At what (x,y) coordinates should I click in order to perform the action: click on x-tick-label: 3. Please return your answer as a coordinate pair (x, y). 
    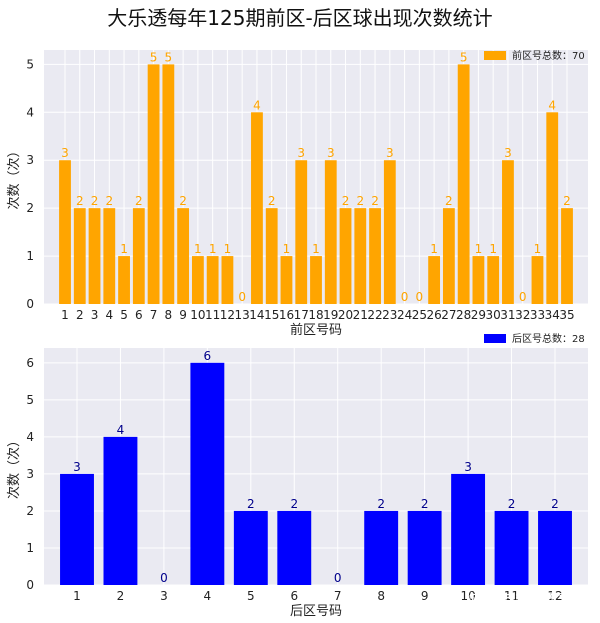
    Looking at the image, I should click on (164, 596).